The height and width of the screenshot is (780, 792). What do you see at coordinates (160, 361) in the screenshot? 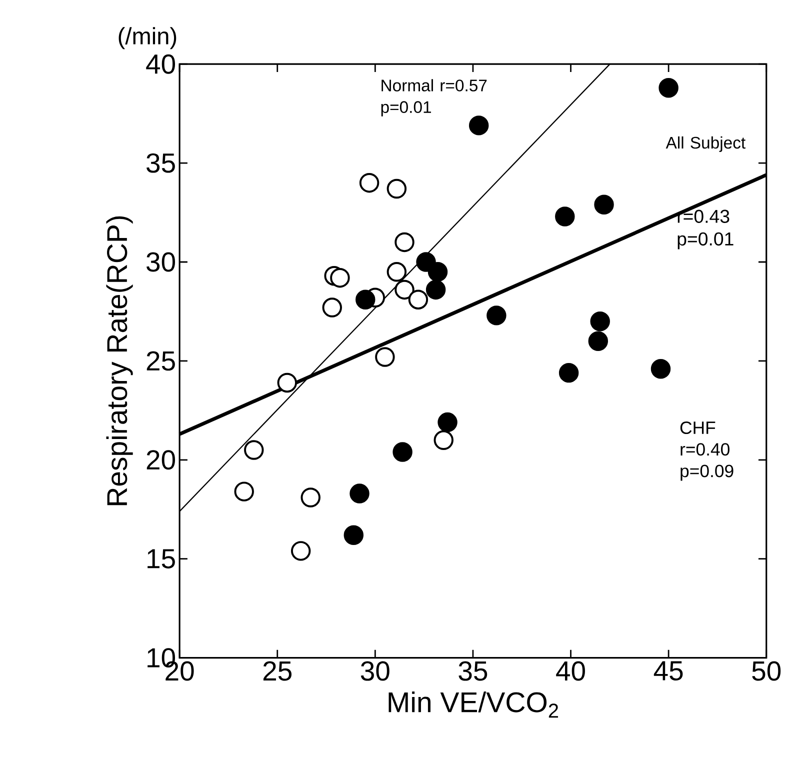
I see `y-tick-label: 25` at bounding box center [160, 361].